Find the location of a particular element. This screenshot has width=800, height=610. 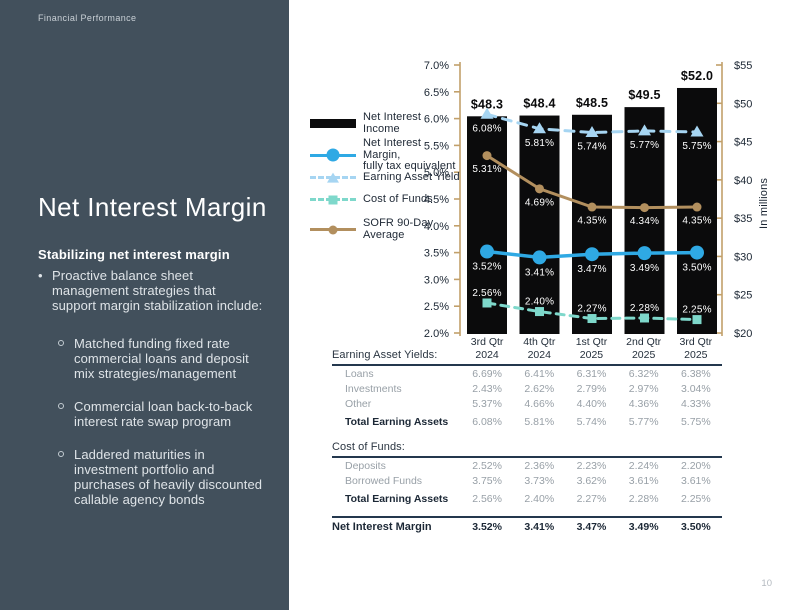

left-axis-tick-label: 7.0% is located at coordinates (436, 66).